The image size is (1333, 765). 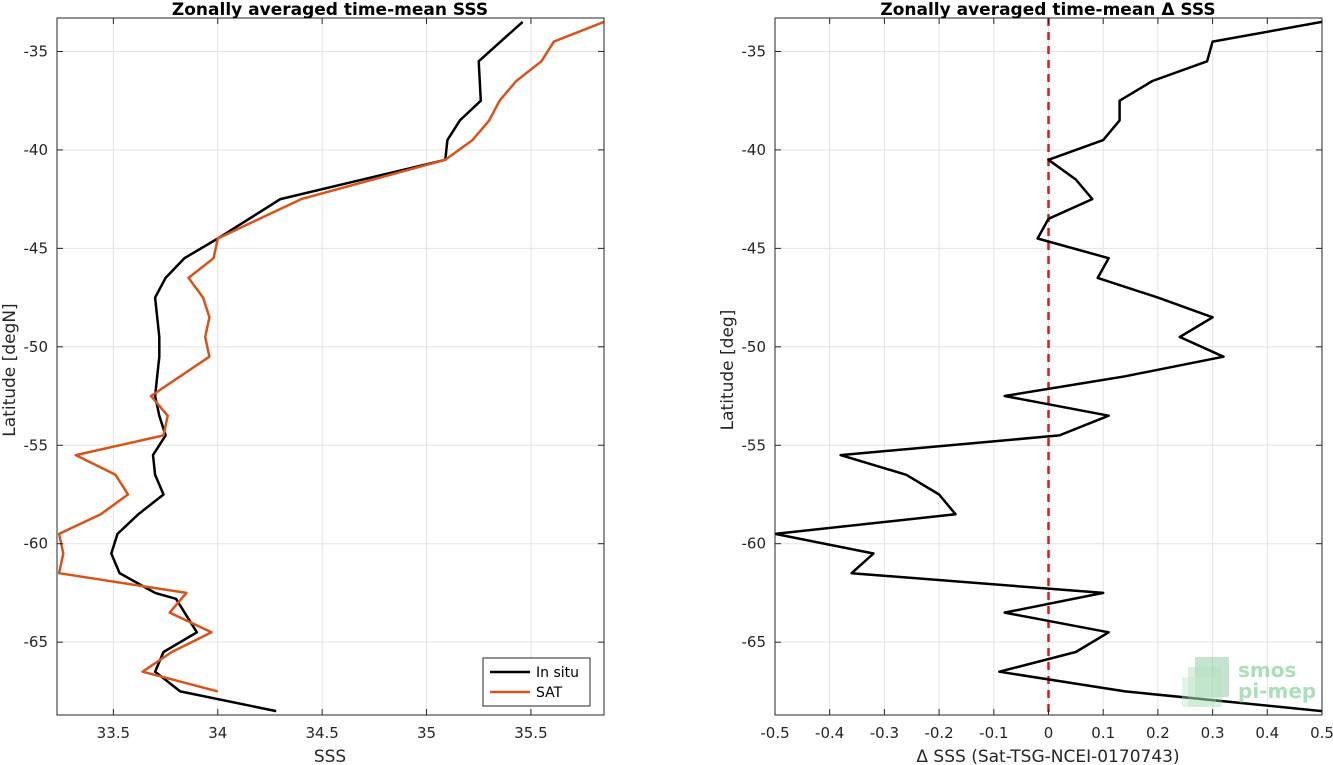 I want to click on legend-label-sat: SAT, so click(x=549, y=693).